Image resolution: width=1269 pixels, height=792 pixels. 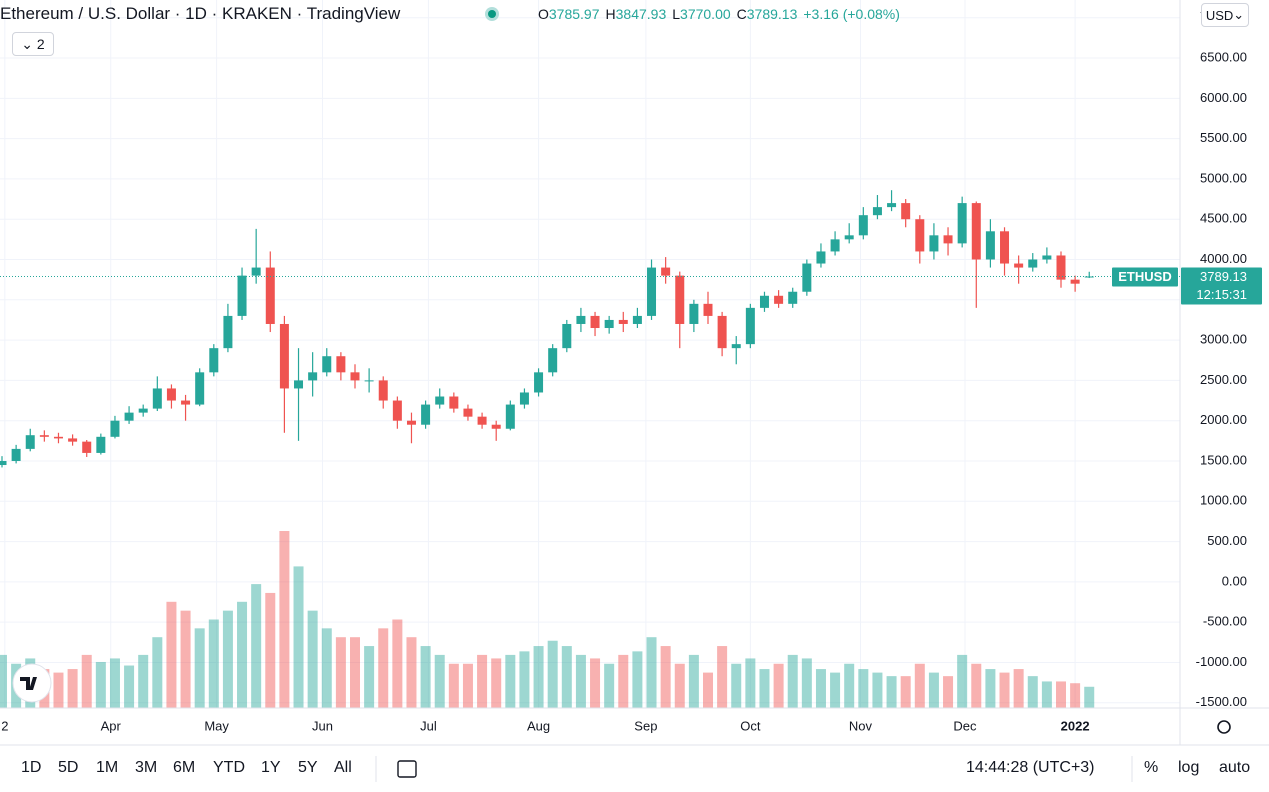 I want to click on range-button: YTD, so click(x=229, y=767).